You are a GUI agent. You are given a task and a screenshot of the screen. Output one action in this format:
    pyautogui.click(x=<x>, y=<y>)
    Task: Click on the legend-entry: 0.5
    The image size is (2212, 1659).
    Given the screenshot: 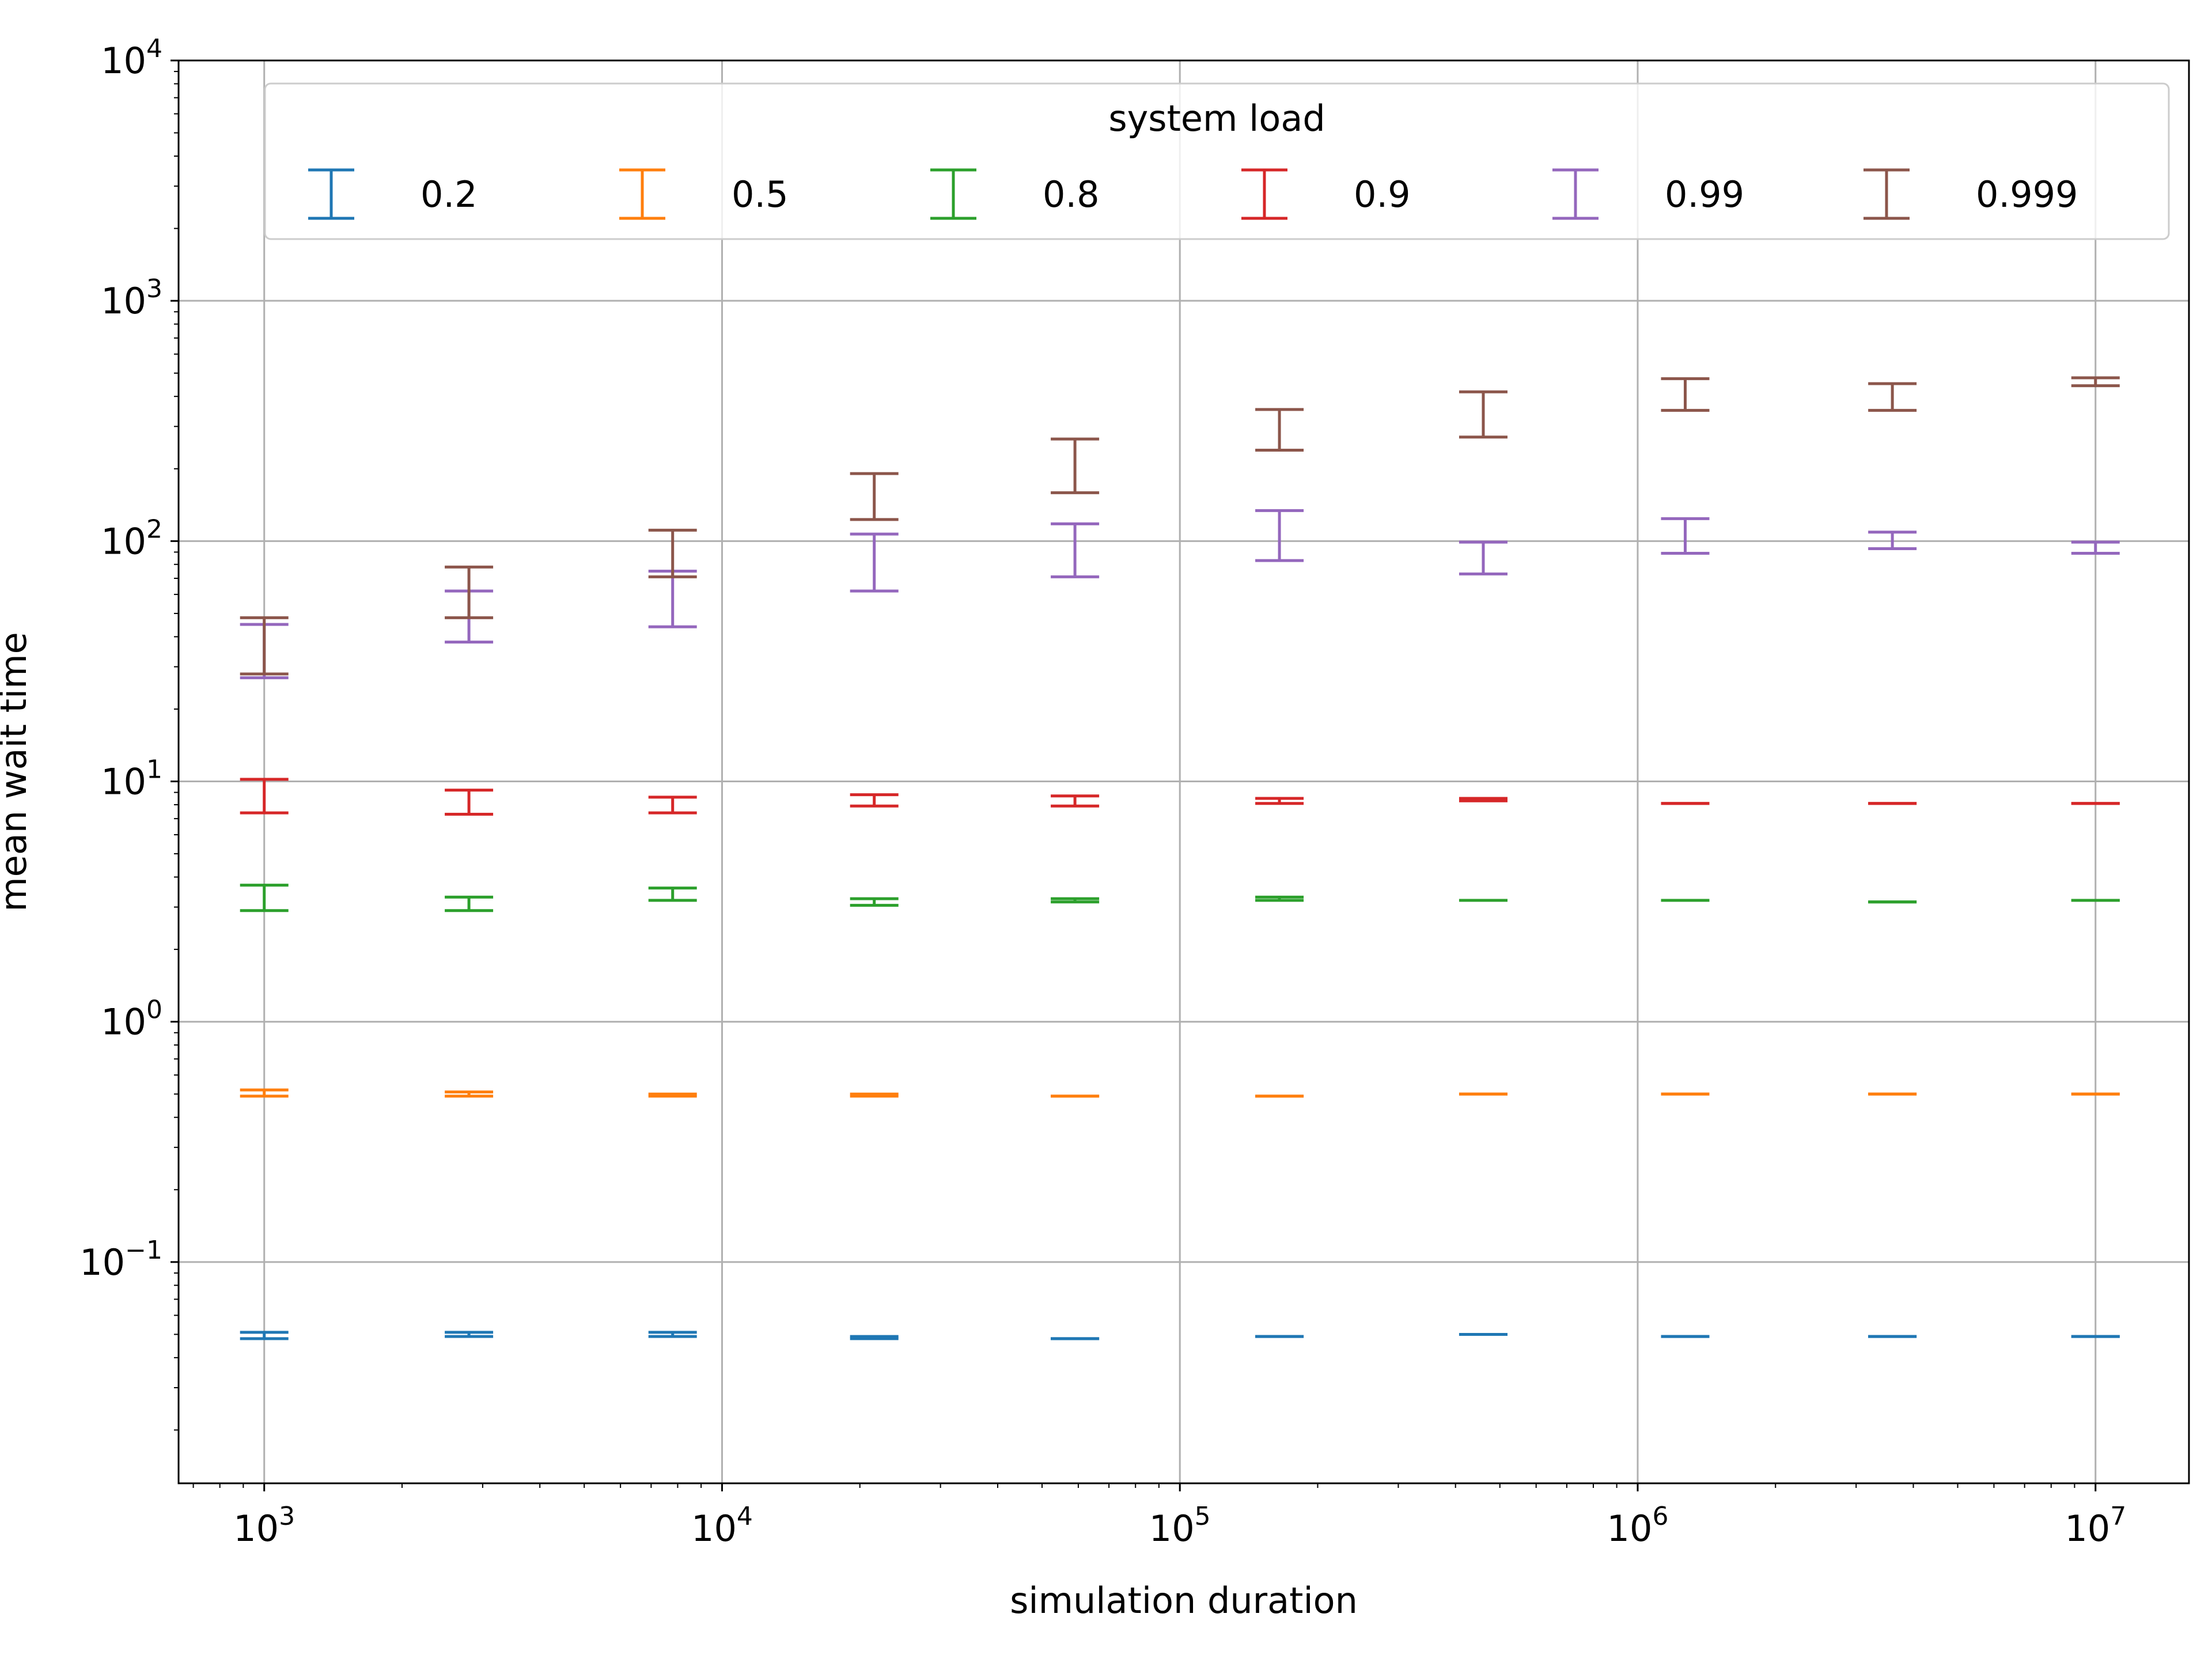 What is the action you would take?
    pyautogui.click(x=704, y=194)
    